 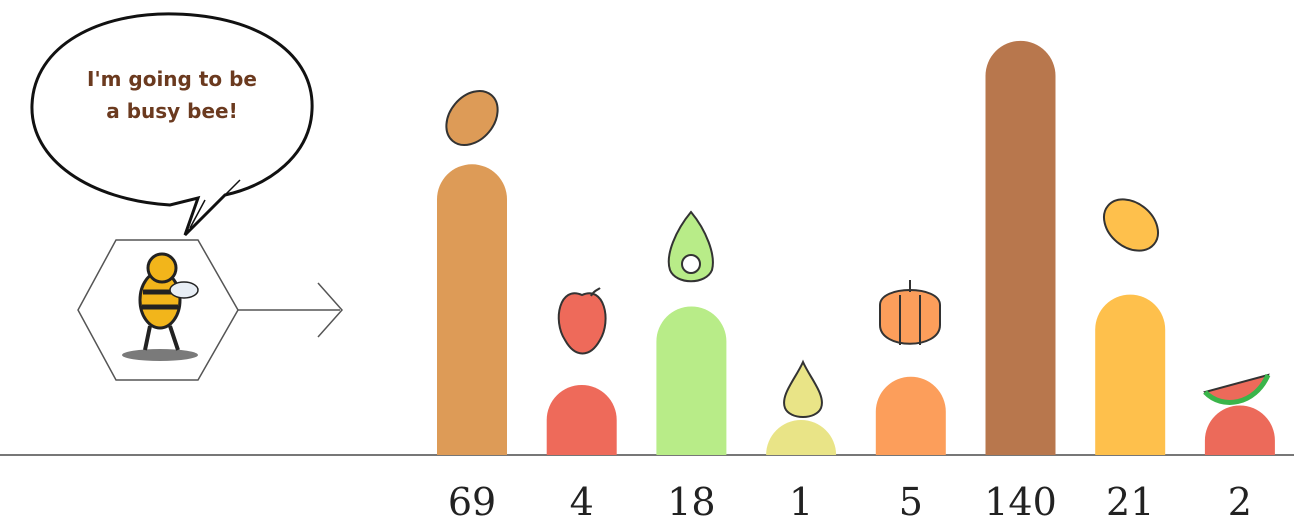 What do you see at coordinates (158, 310) in the screenshot?
I see `bee-badge` at bounding box center [158, 310].